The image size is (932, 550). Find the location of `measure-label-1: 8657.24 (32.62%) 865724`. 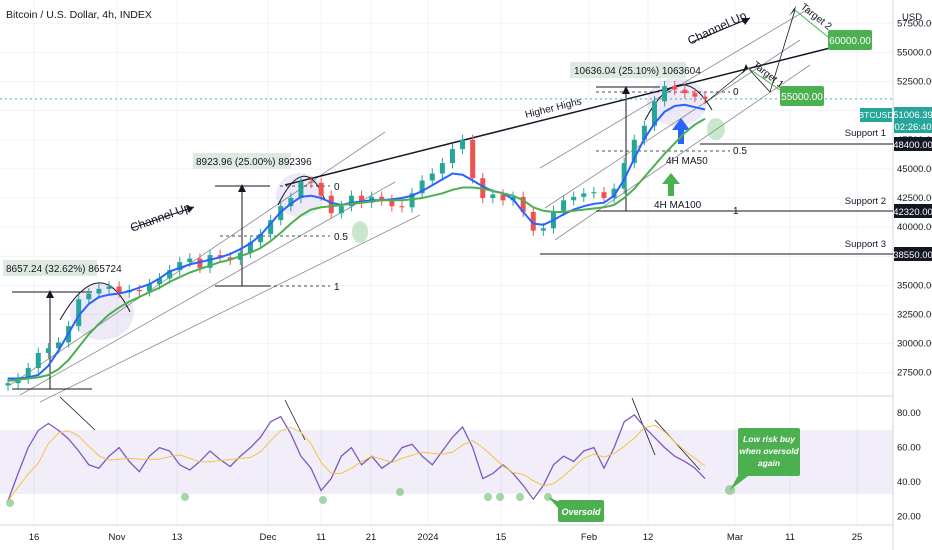

measure-label-1: 8657.24 (32.62%) 865724 is located at coordinates (64, 269).